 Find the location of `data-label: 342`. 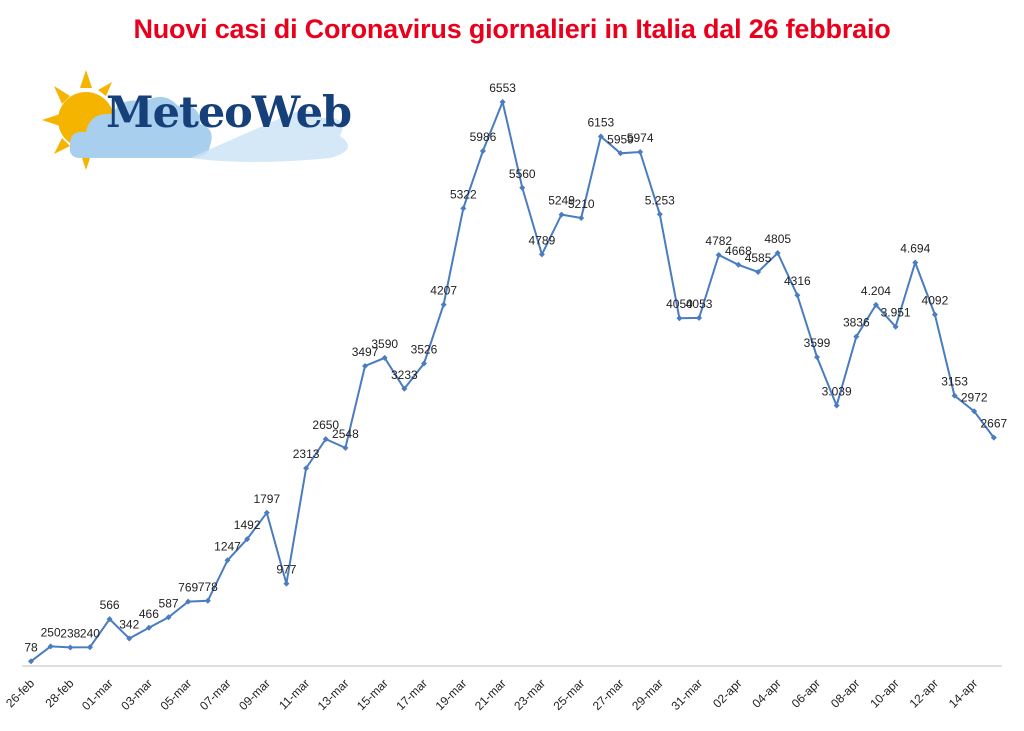

data-label: 342 is located at coordinates (129, 624).